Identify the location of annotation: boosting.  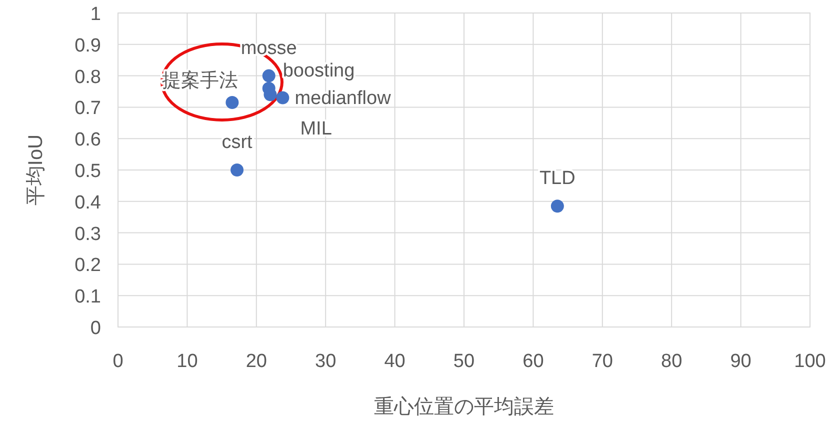
(318, 71).